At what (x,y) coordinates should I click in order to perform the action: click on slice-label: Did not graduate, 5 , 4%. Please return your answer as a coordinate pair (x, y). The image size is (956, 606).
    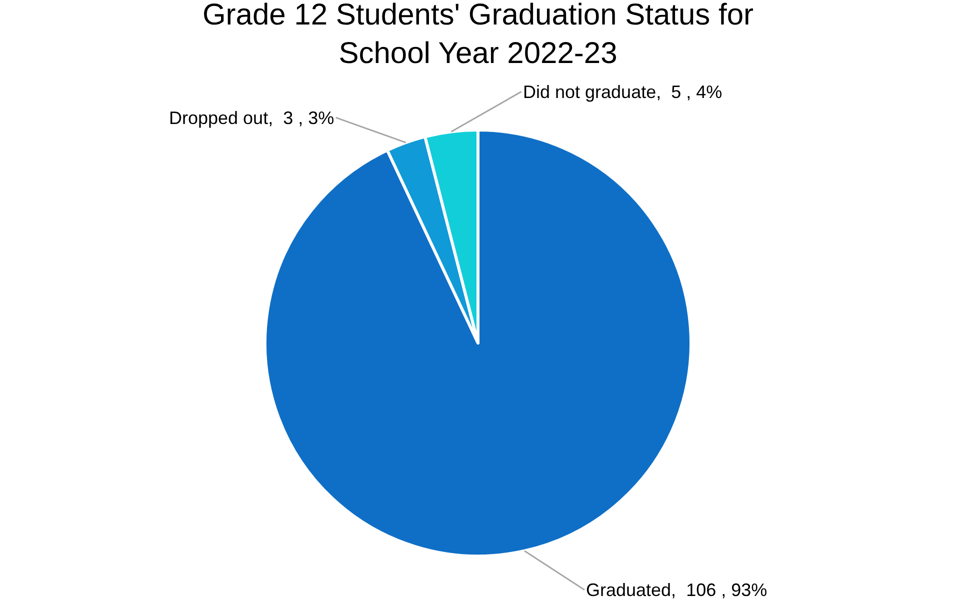
    Looking at the image, I should click on (622, 92).